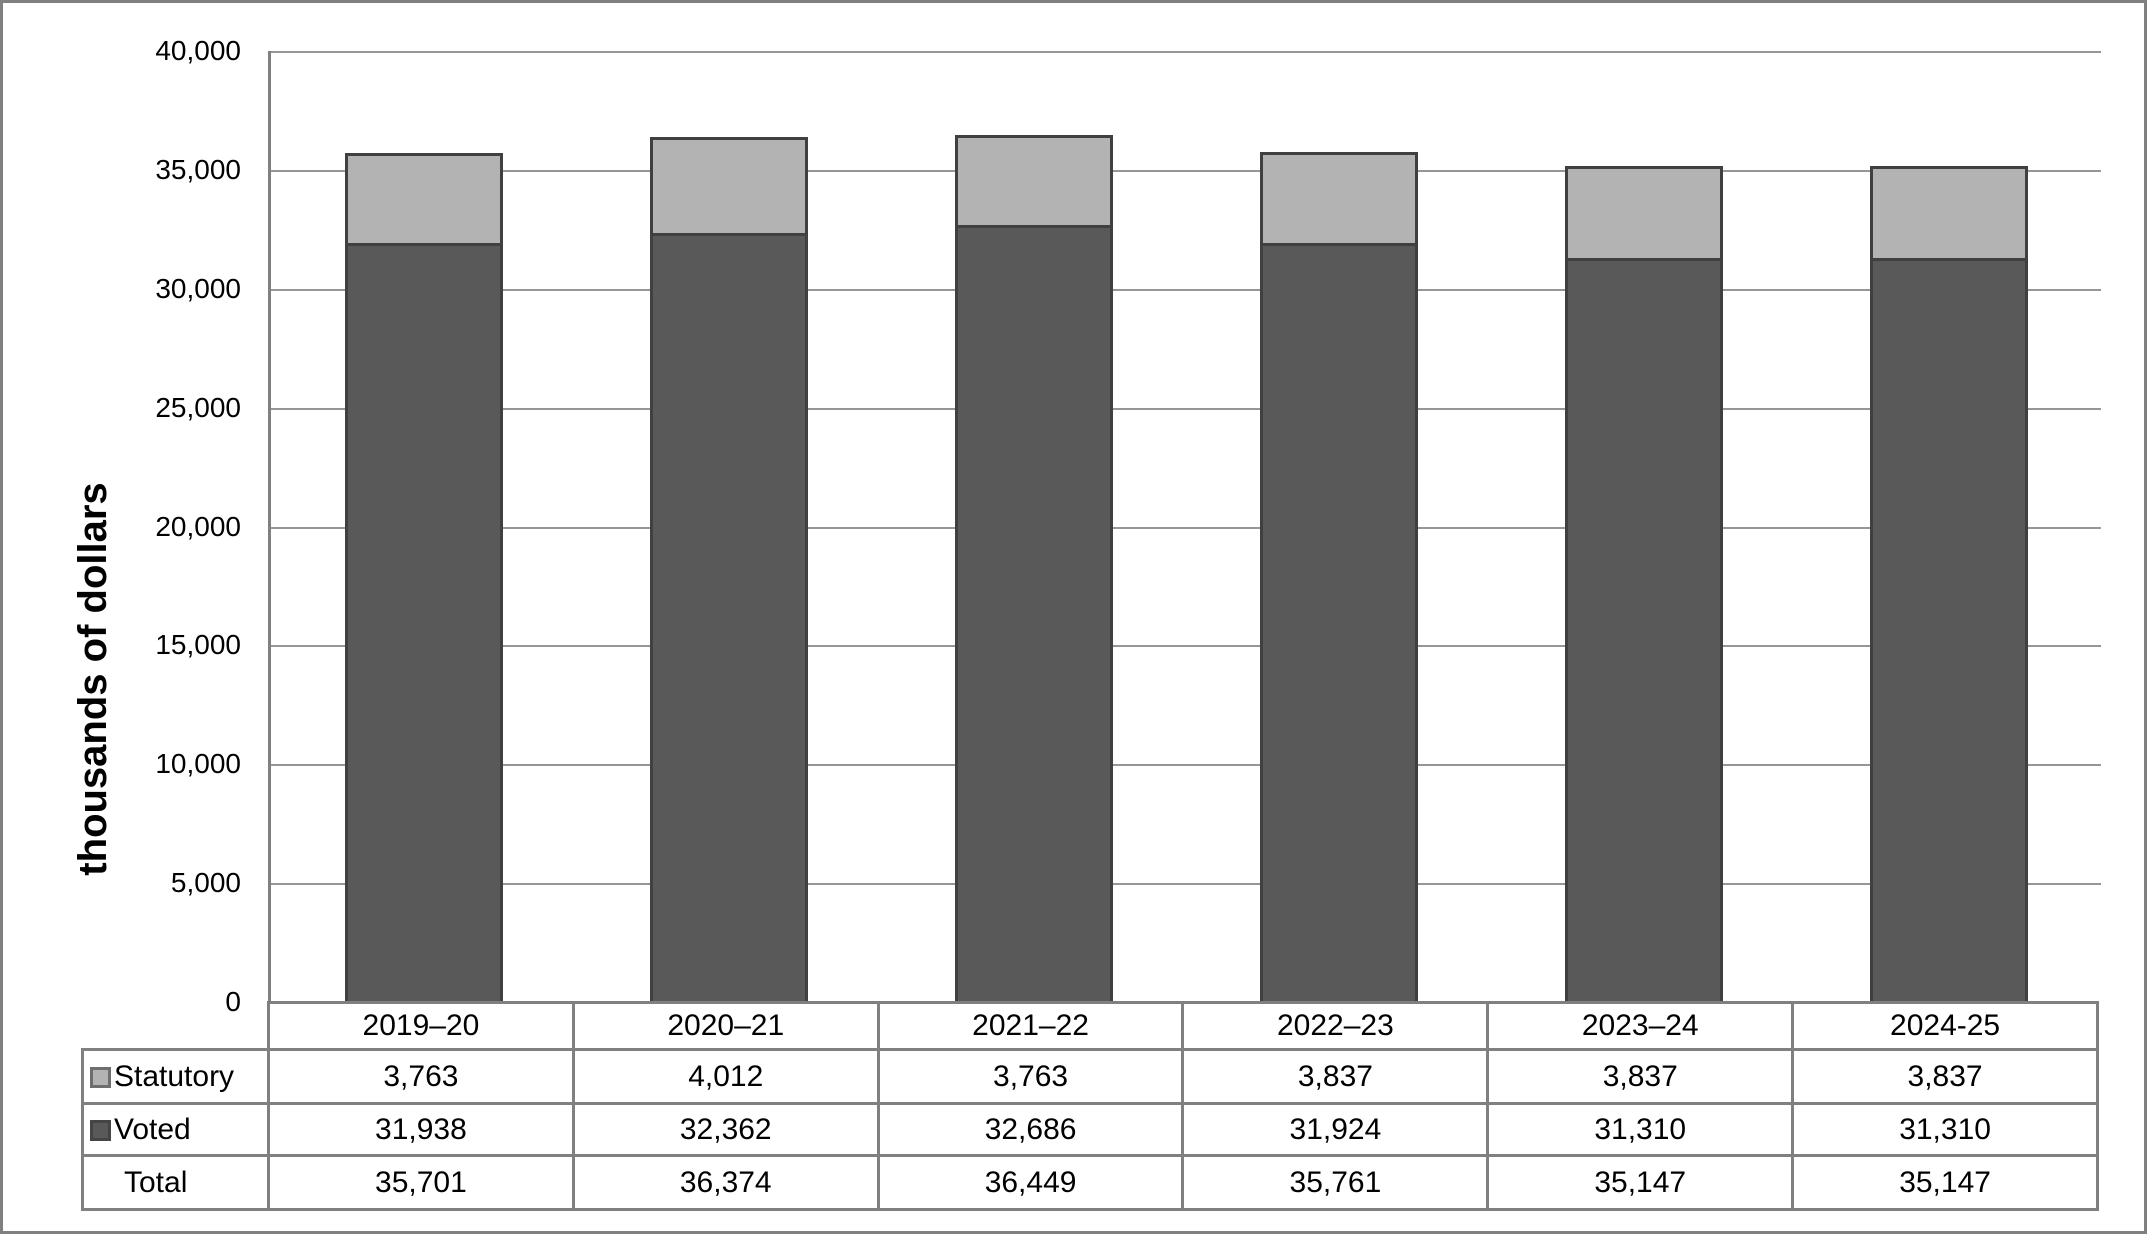 The height and width of the screenshot is (1234, 2147). What do you see at coordinates (423, 198) in the screenshot?
I see `bar-segment-statutory-2019–20` at bounding box center [423, 198].